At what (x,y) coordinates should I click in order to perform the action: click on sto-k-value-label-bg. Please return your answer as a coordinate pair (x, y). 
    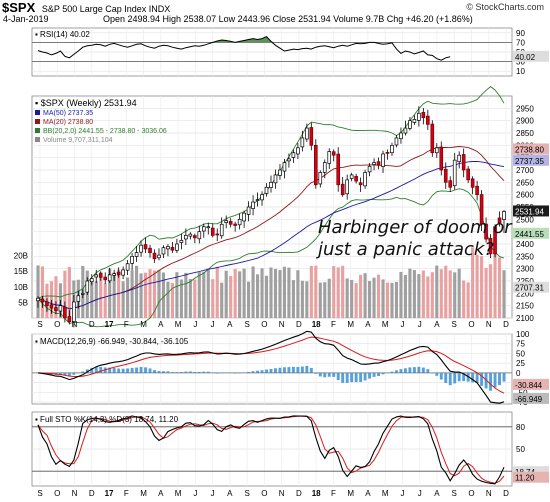
    Looking at the image, I should click on (531, 472).